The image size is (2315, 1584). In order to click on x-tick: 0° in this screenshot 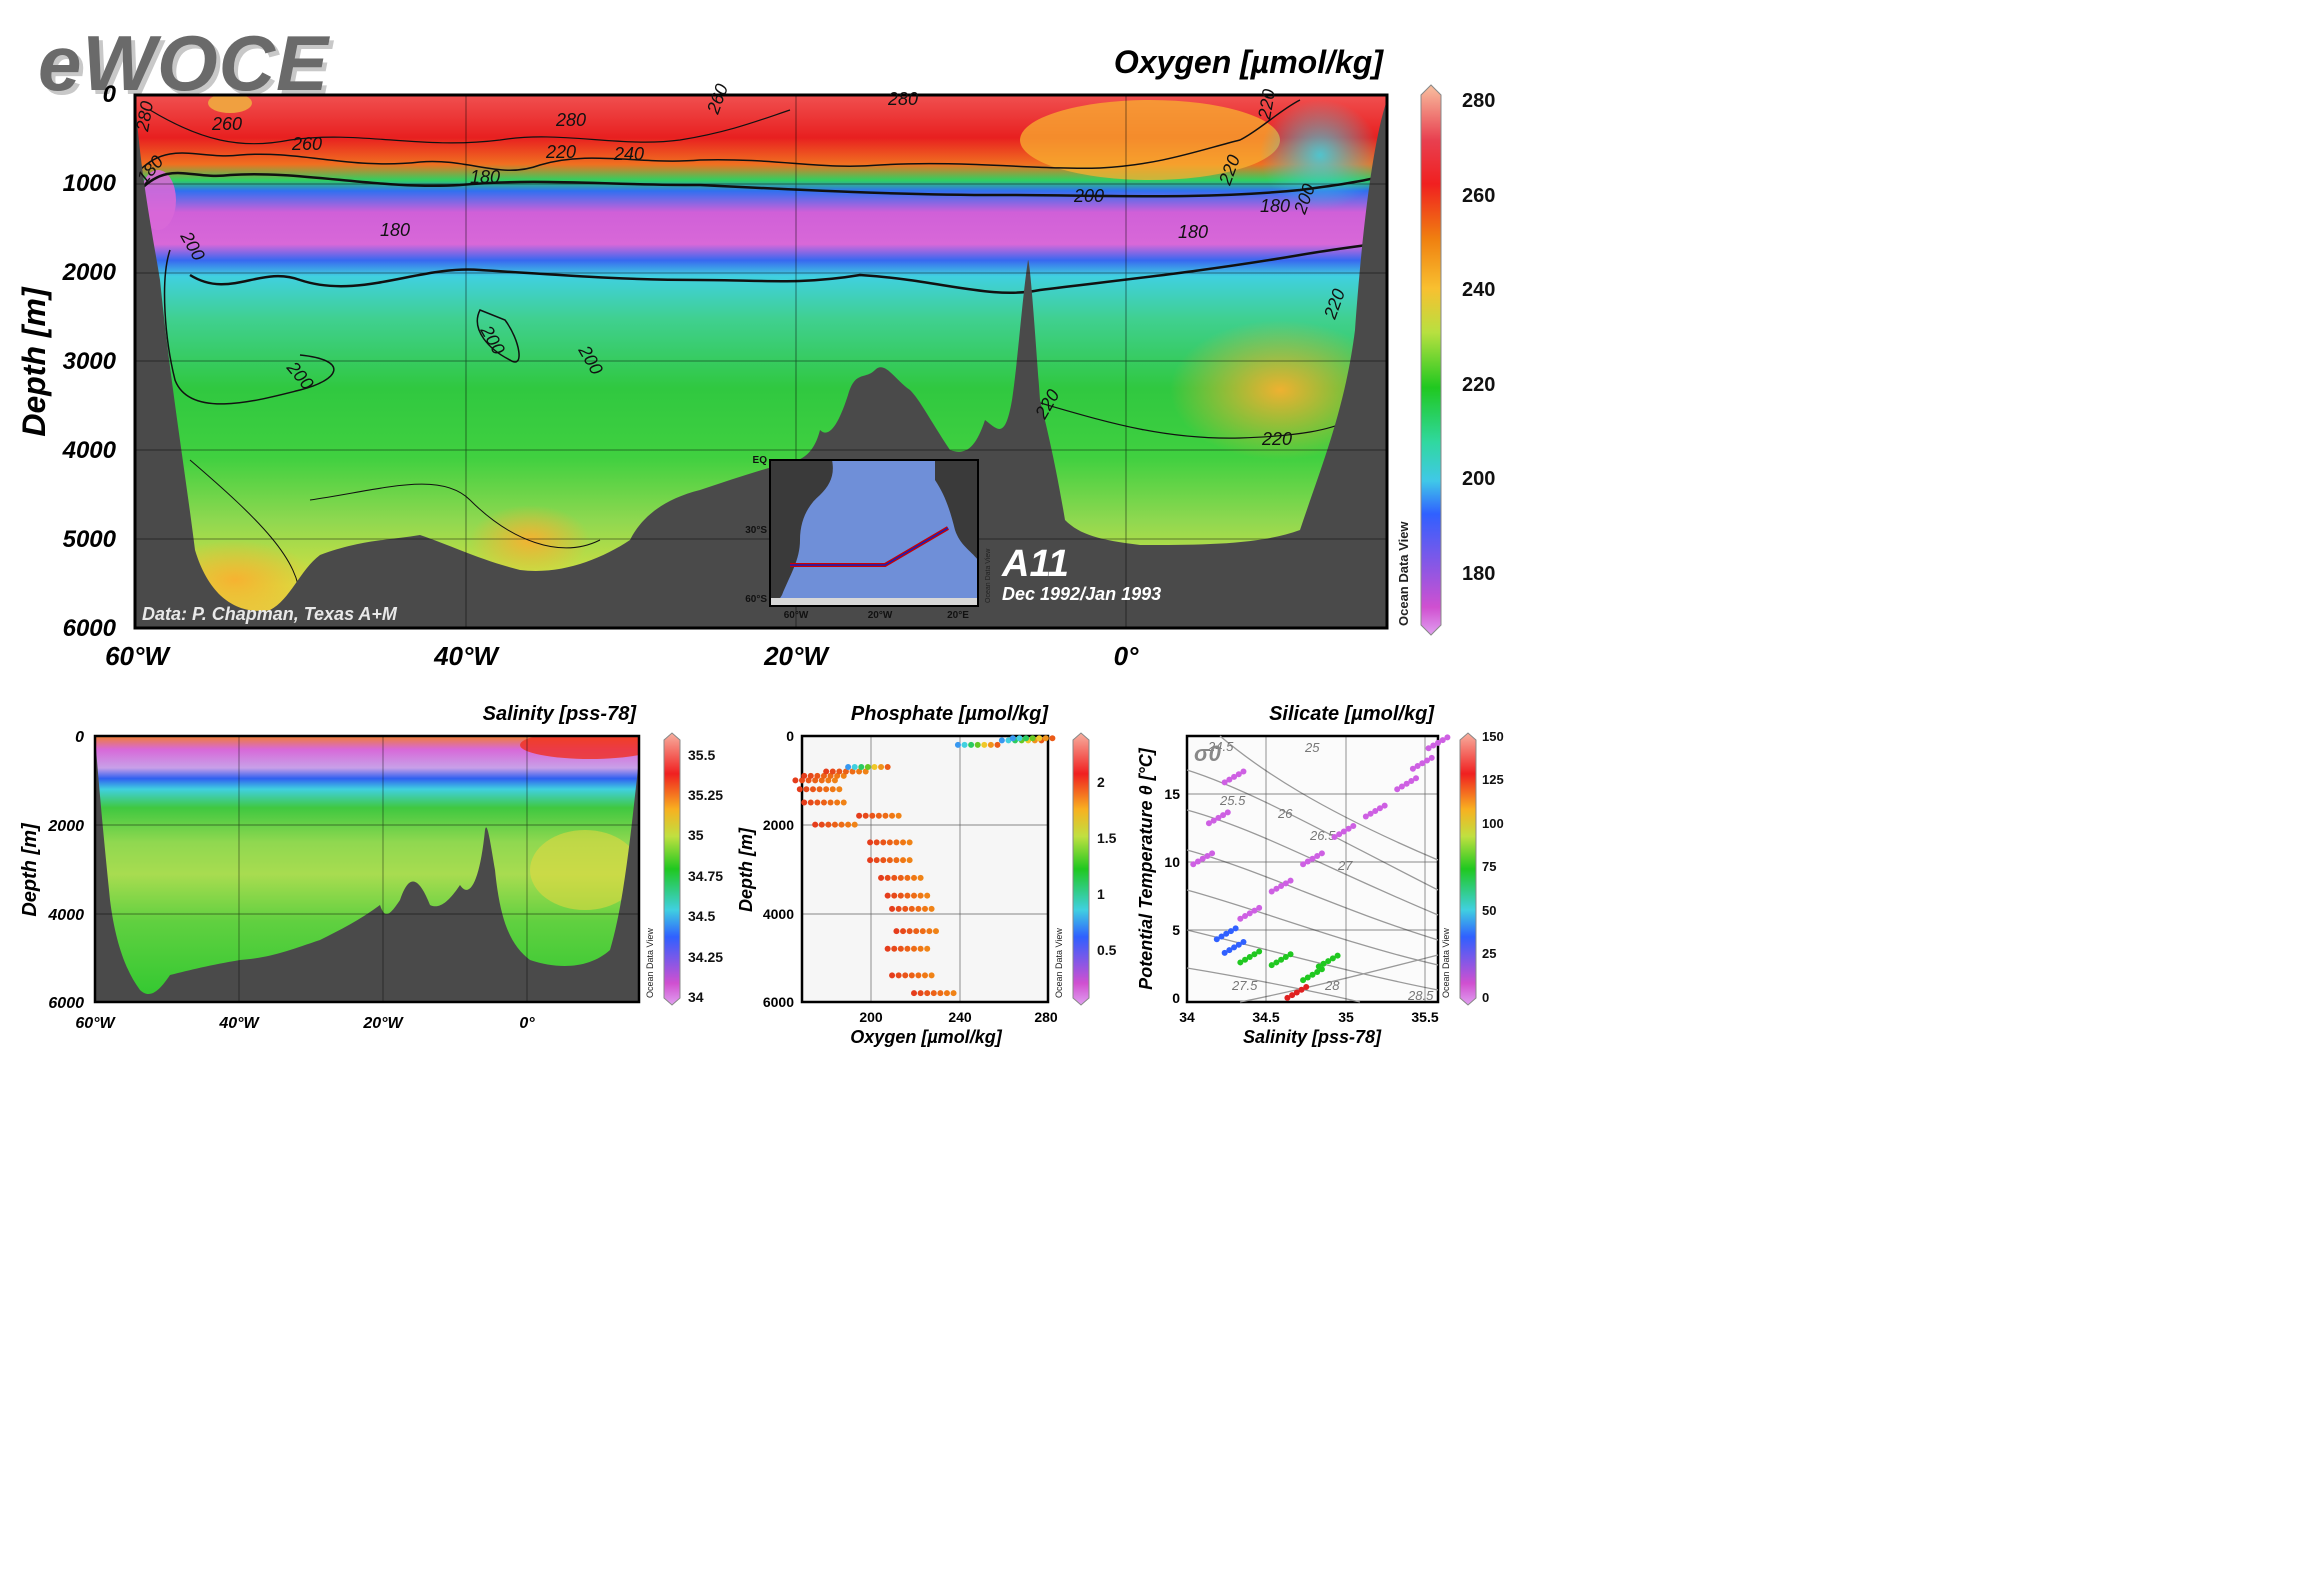, I will do `click(527, 1023)`.